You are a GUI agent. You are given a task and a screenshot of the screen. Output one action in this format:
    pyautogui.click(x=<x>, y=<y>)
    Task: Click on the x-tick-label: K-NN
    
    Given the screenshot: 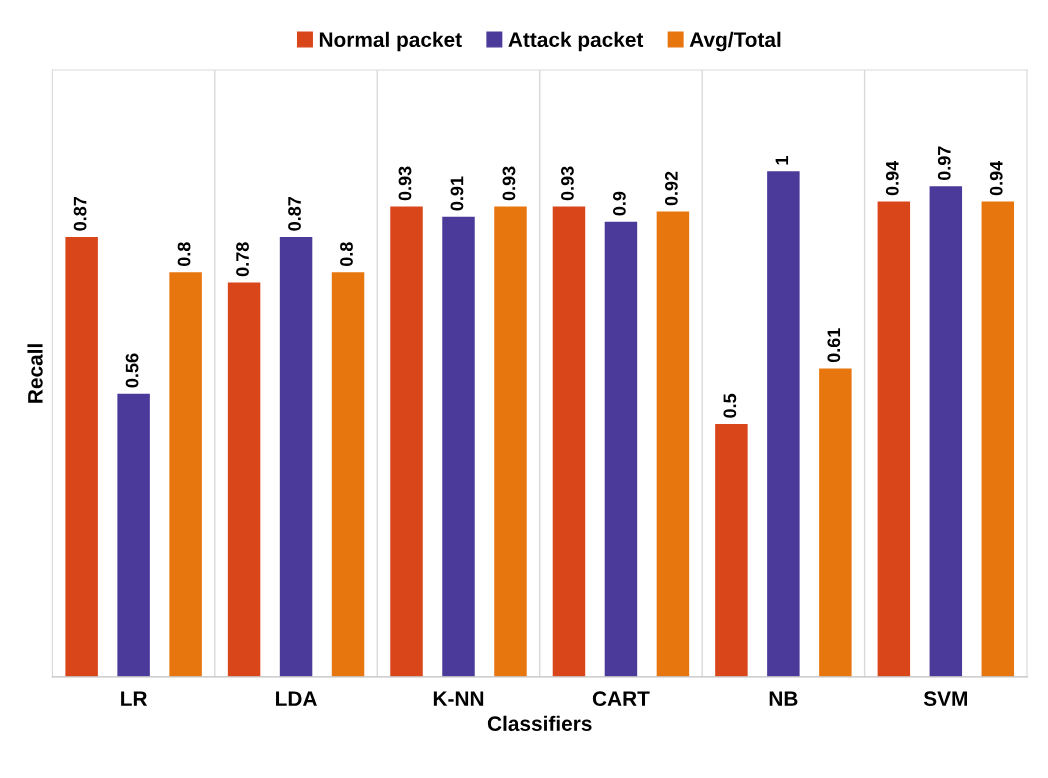 What is the action you would take?
    pyautogui.click(x=458, y=698)
    